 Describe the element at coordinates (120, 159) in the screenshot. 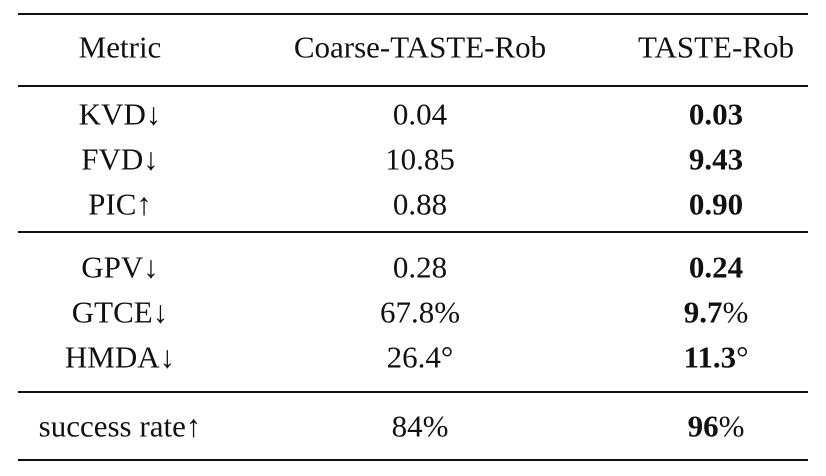

I see `metric-cell: FVD↓` at that location.